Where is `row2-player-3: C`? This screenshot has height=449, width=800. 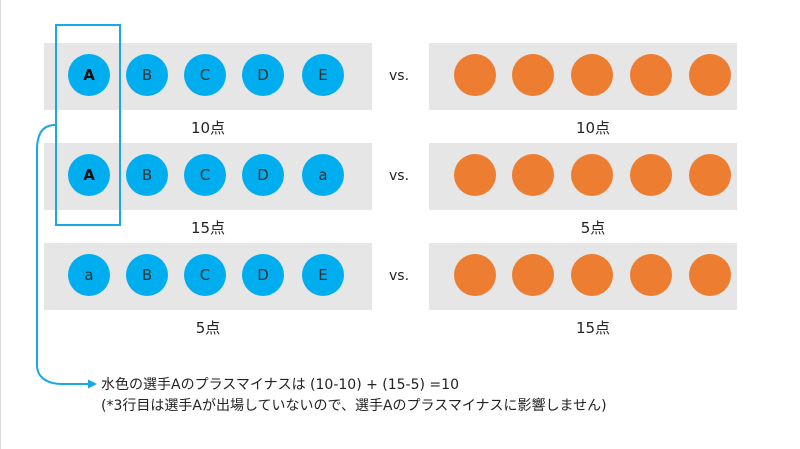 row2-player-3: C is located at coordinates (205, 175).